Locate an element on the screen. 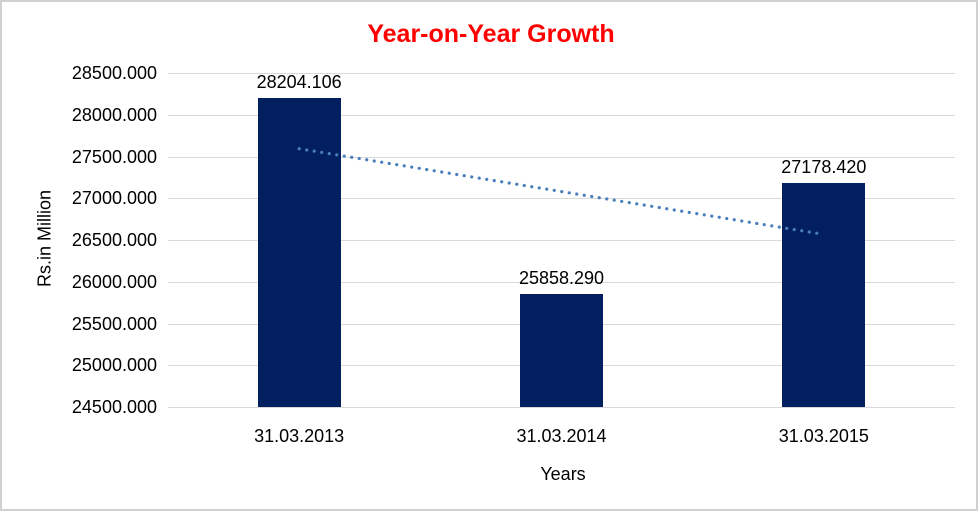 The height and width of the screenshot is (511, 978). bar-value-label: 25858.290 is located at coordinates (561, 277).